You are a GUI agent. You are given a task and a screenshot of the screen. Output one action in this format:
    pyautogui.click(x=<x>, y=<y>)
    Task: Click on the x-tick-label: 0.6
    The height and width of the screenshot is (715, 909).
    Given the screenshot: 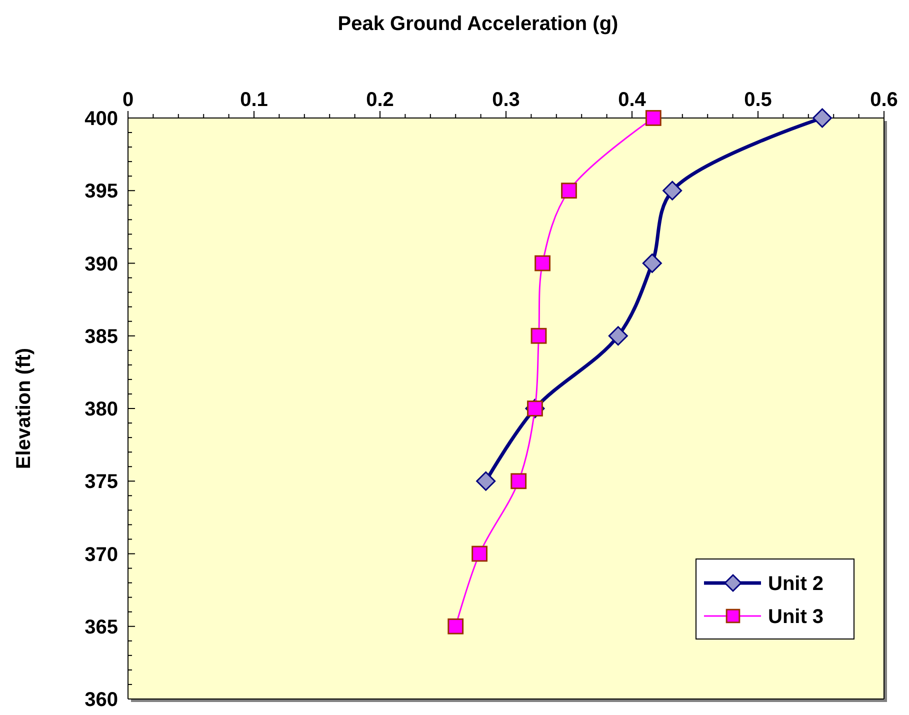 What is the action you would take?
    pyautogui.click(x=884, y=100)
    